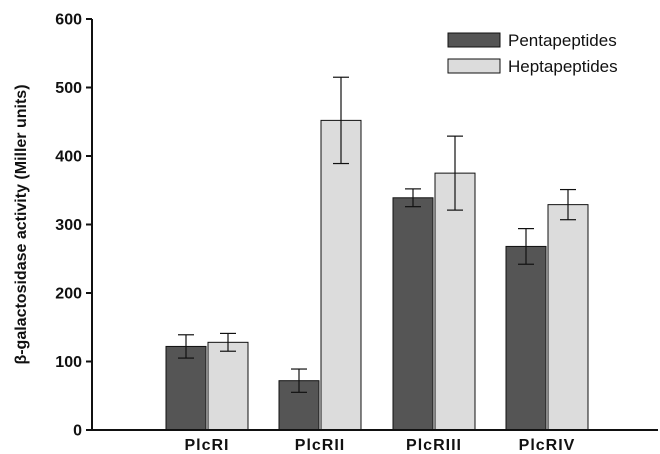 This screenshot has width=660, height=454. I want to click on bar-heptapeptides-plcrii, so click(341, 275).